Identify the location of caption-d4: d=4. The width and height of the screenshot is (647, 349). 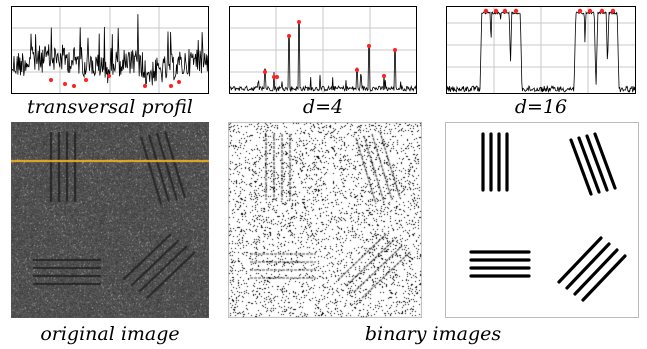
(323, 107).